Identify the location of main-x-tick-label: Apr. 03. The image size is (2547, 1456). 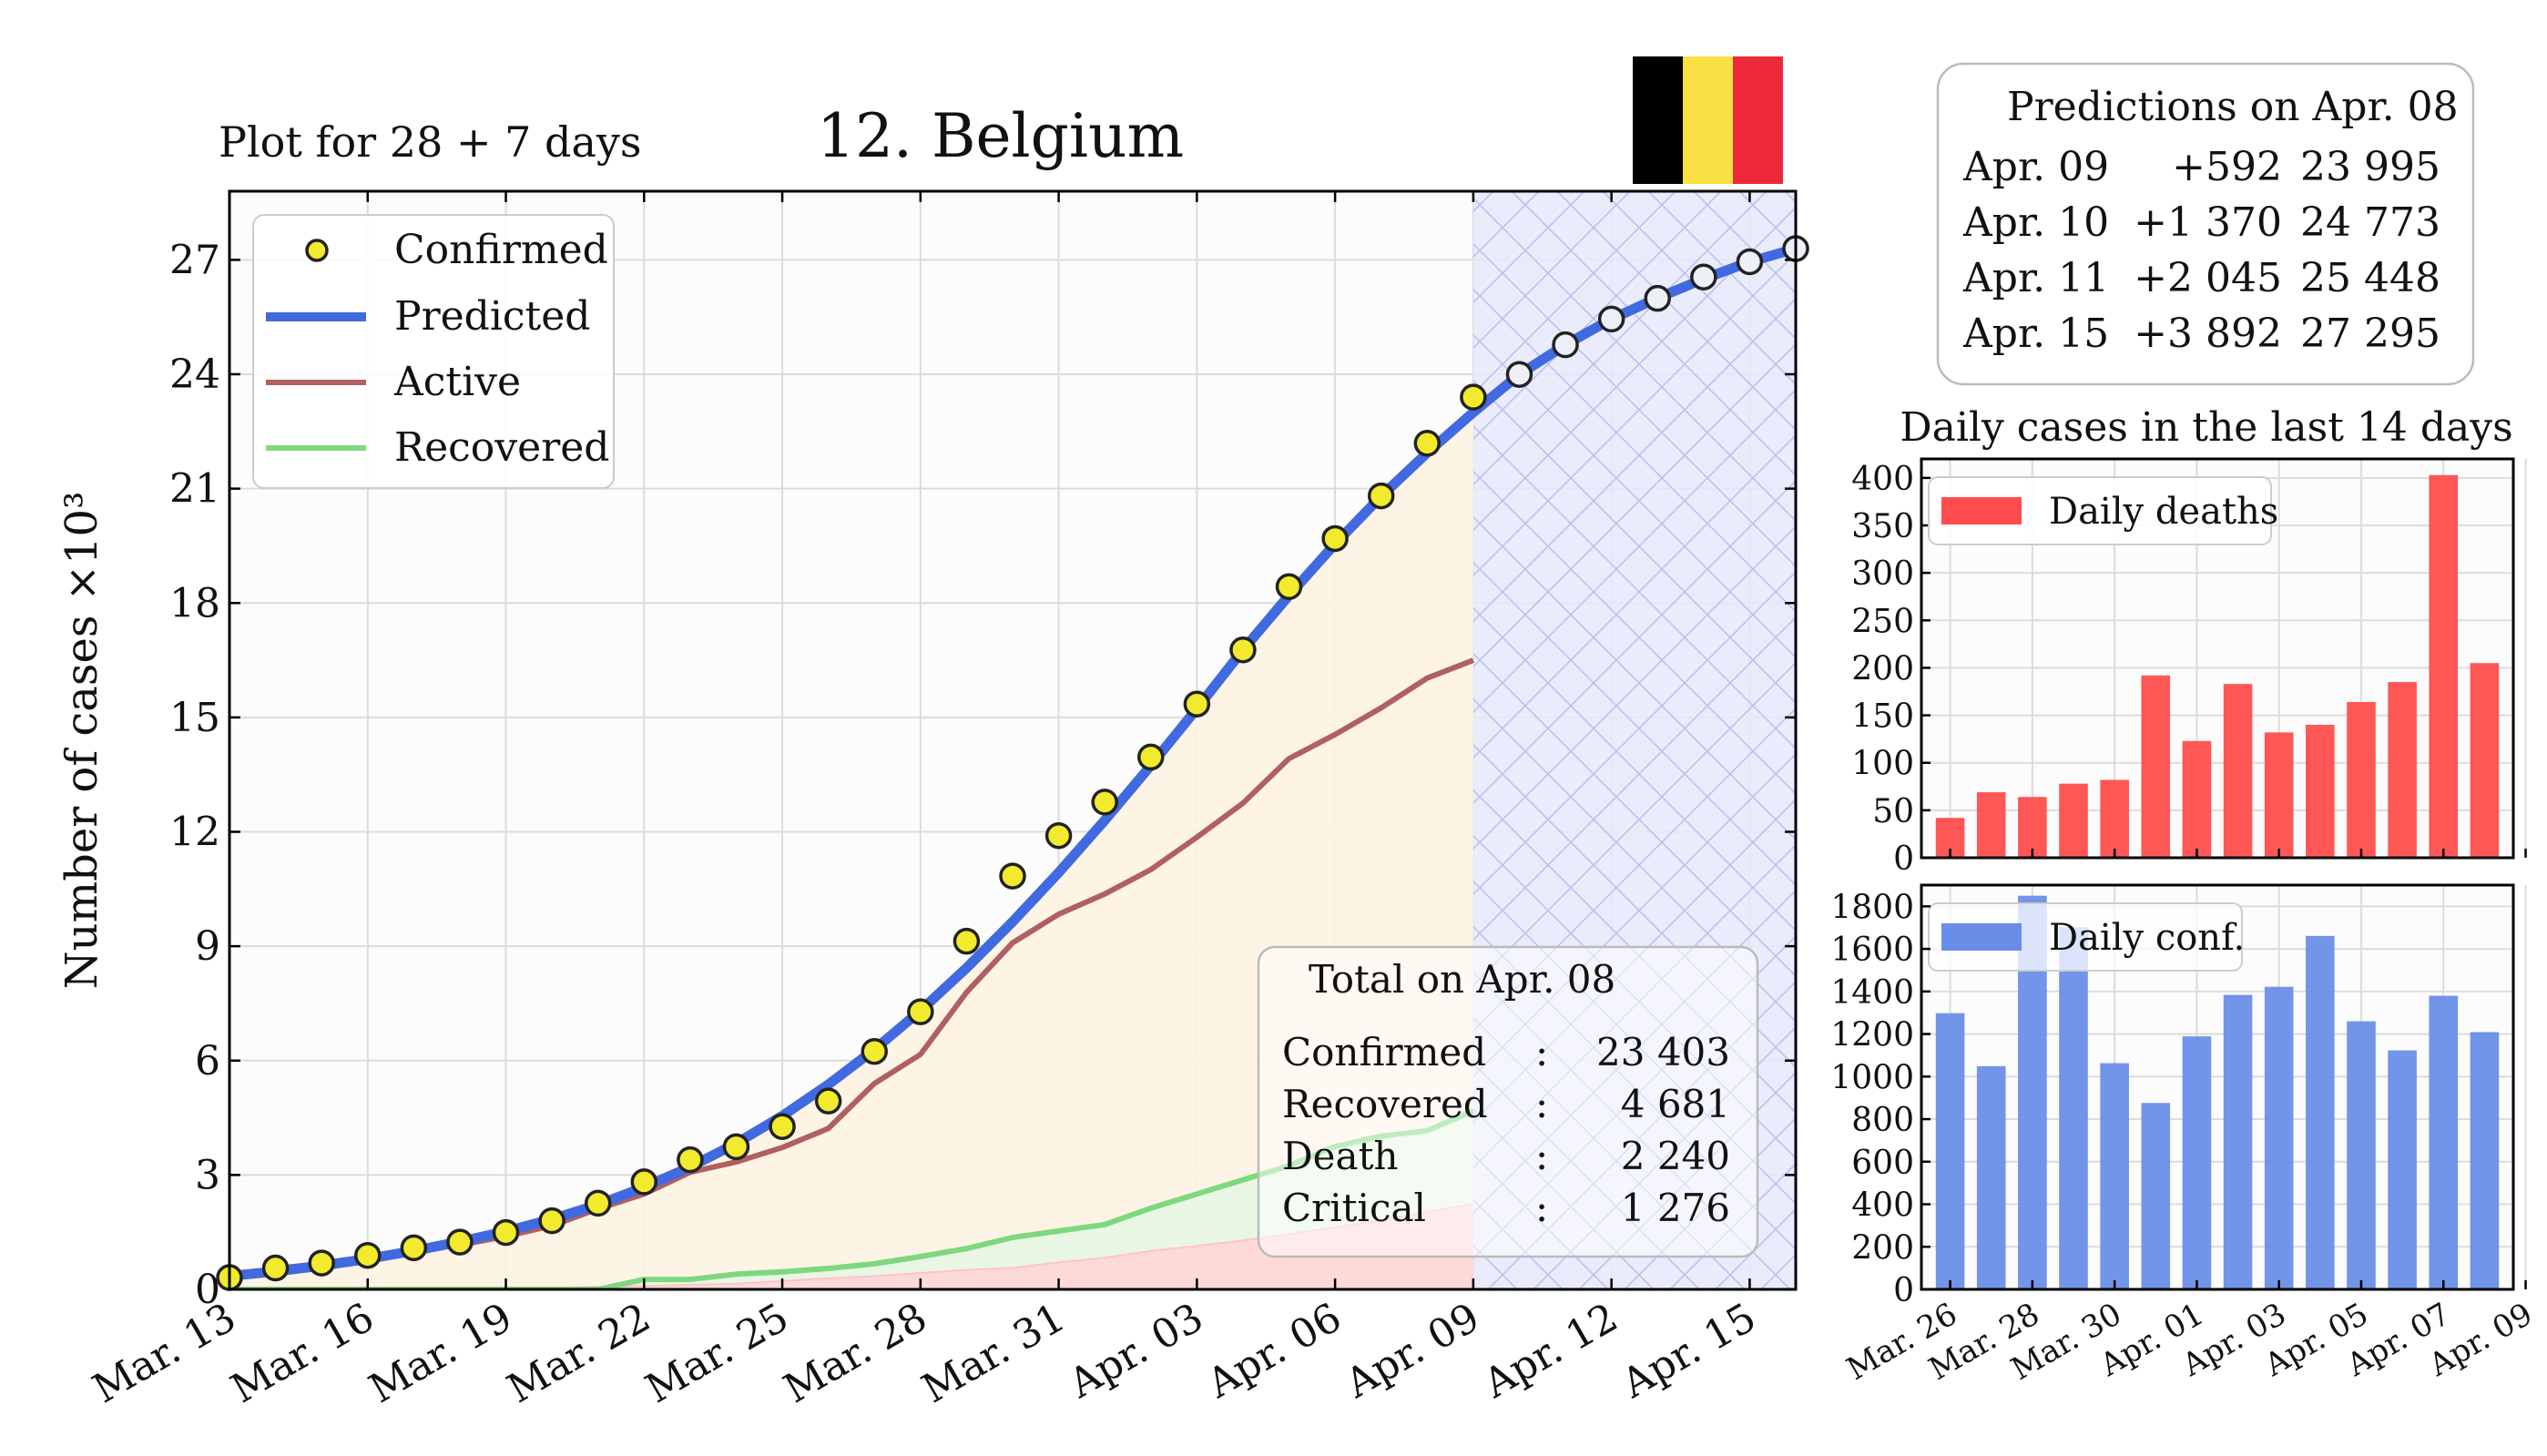
(1136, 1351).